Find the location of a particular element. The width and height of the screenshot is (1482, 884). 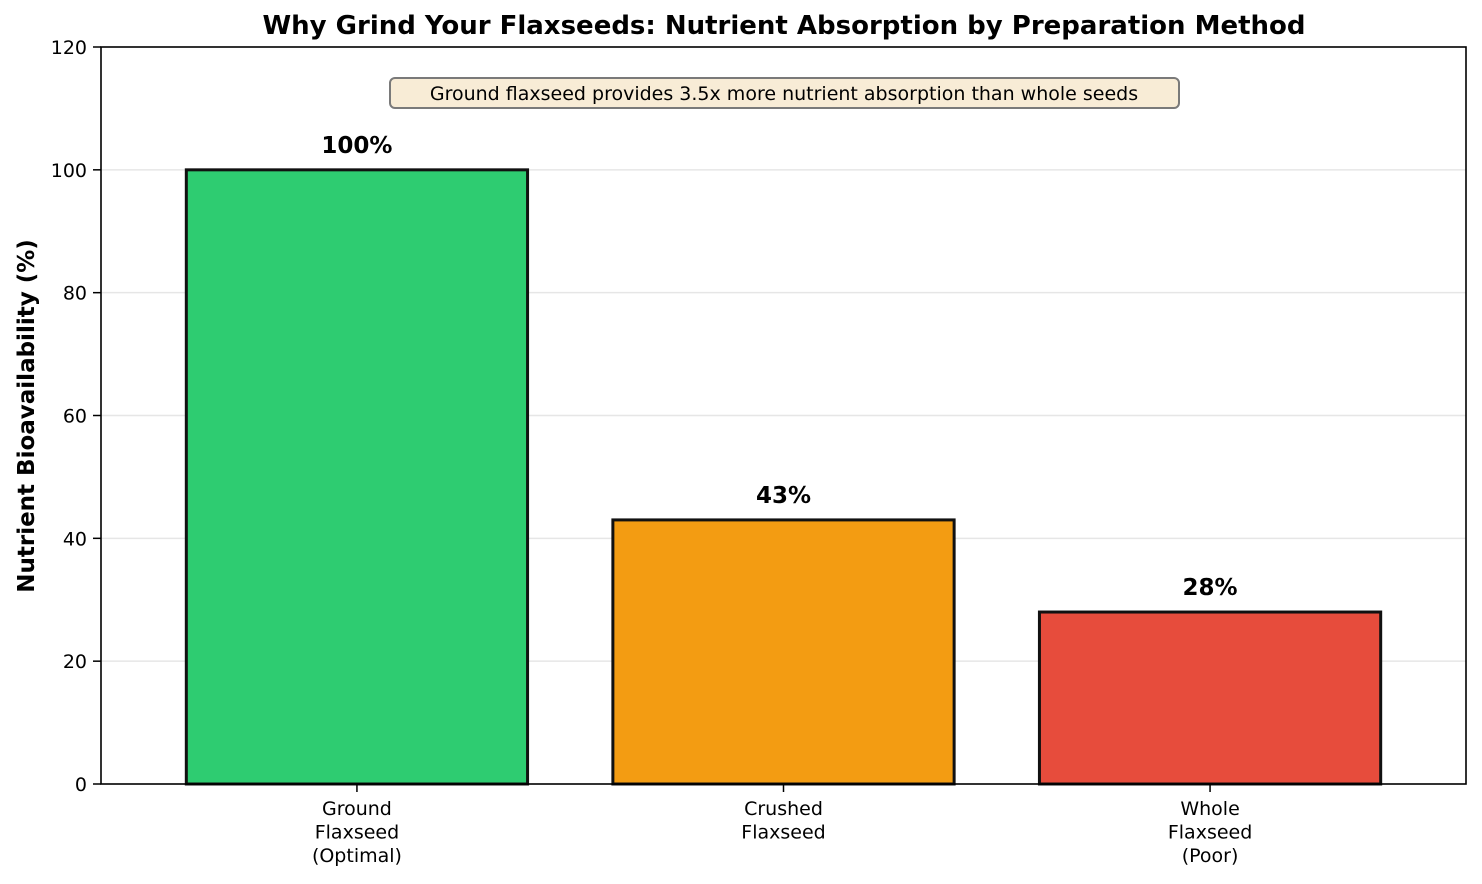

y-tick-label: 100 is located at coordinates (69, 171).